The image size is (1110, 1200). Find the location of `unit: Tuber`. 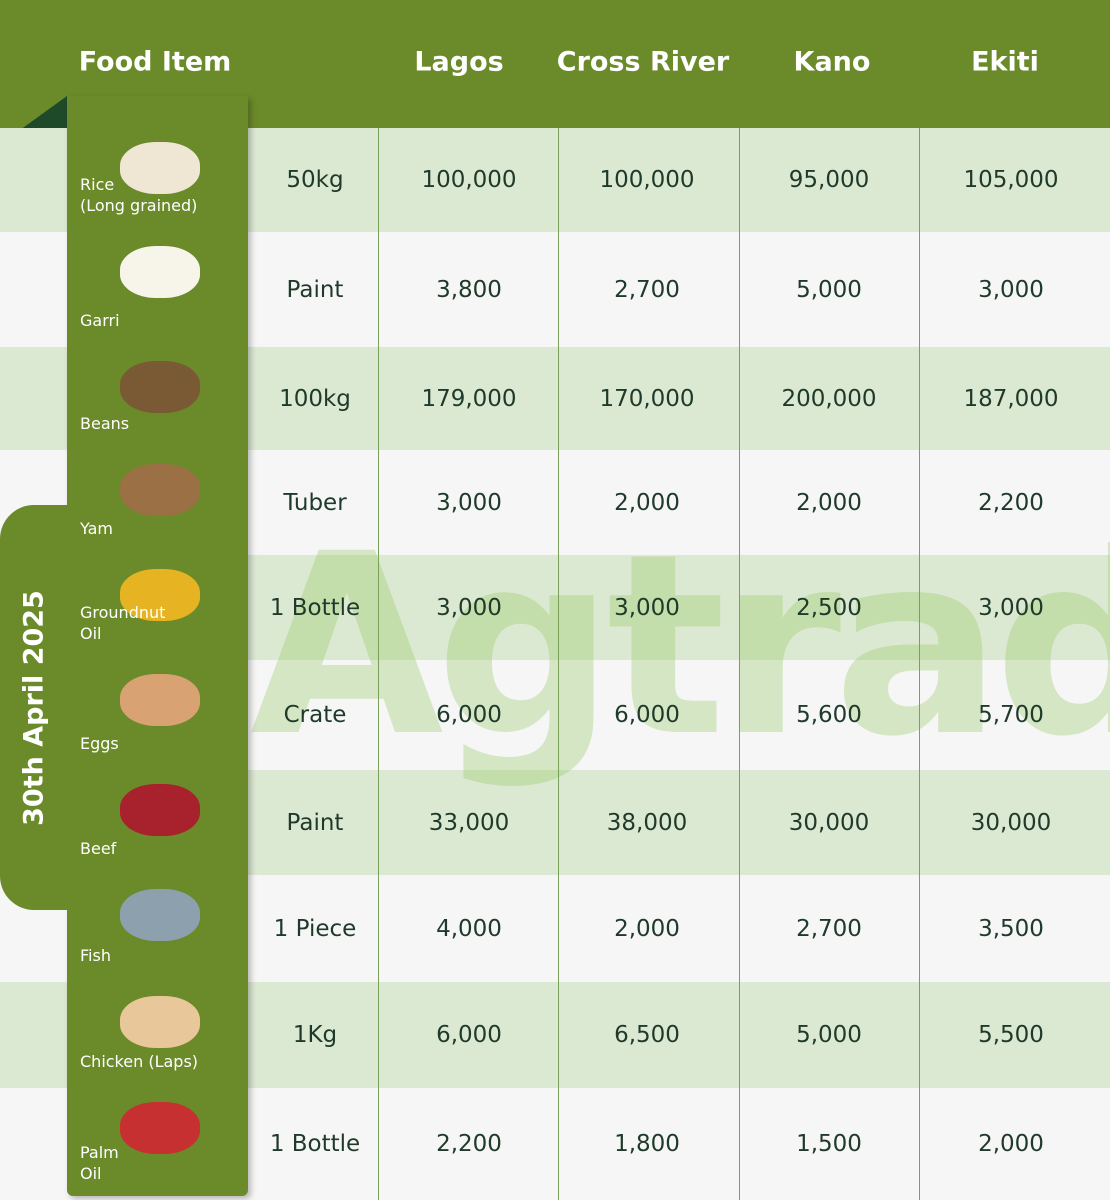

unit: Tuber is located at coordinates (315, 502).